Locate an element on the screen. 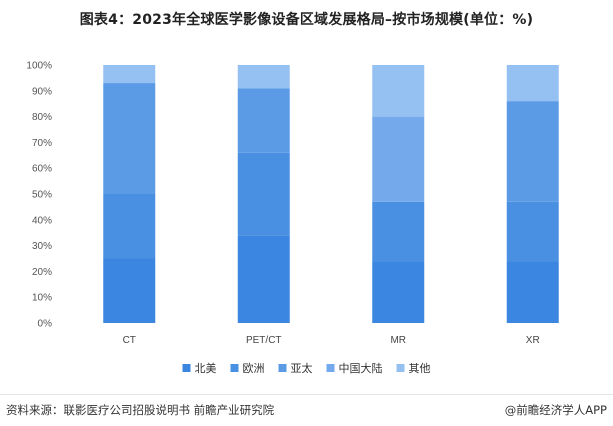 This screenshot has height=426, width=613. y-tick-label: 30% is located at coordinates (42, 246).